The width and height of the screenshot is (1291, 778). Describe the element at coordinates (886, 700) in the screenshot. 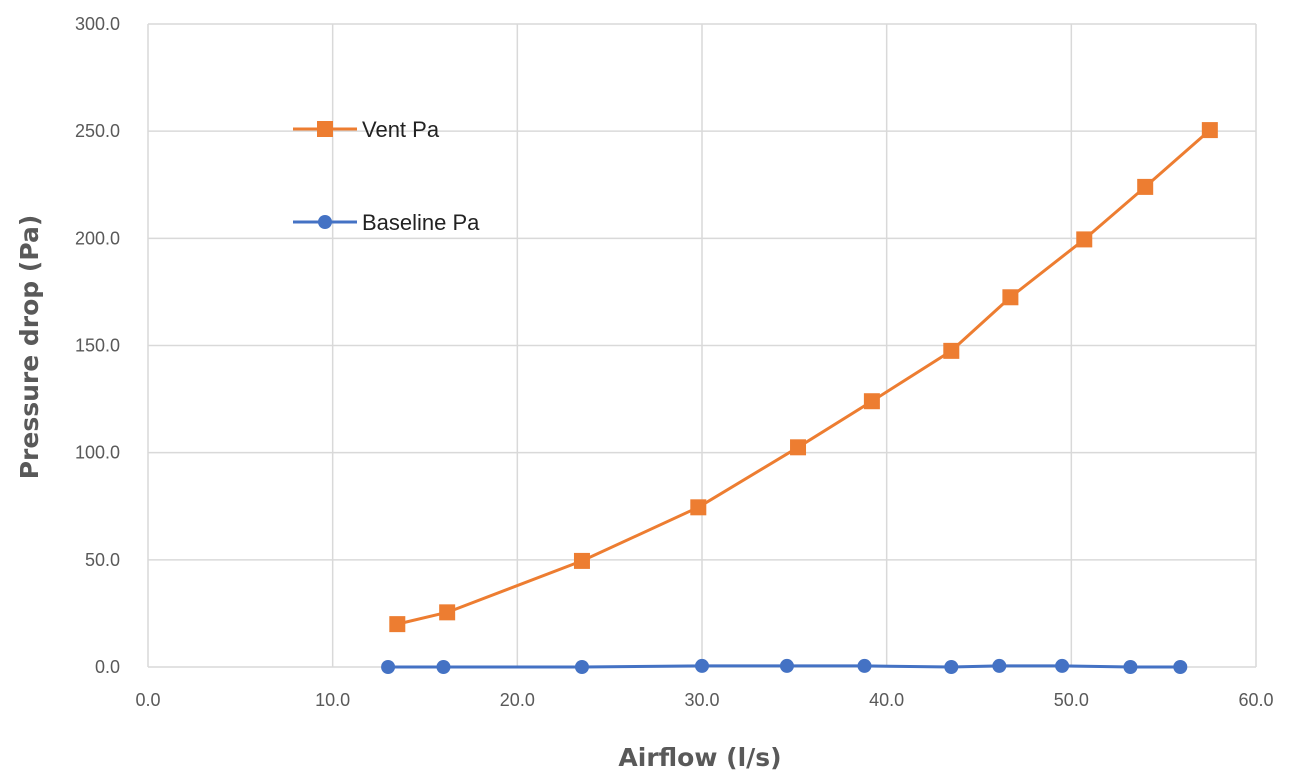

I see `x-tick-label: 40.0` at that location.